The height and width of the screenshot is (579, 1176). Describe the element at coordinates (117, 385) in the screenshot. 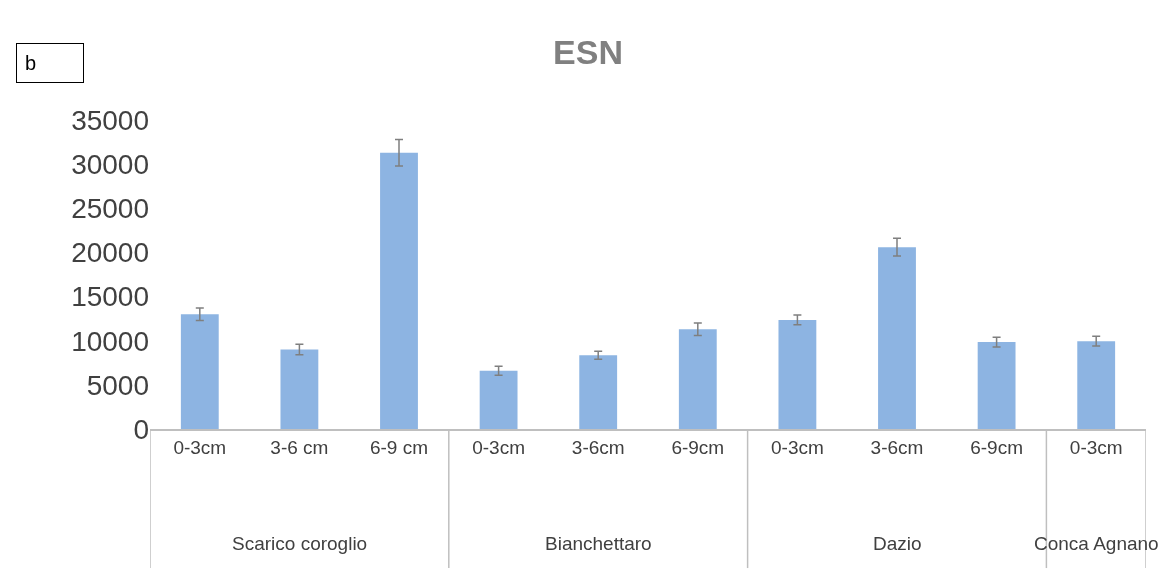

I see `y-tick-label: 5000` at that location.